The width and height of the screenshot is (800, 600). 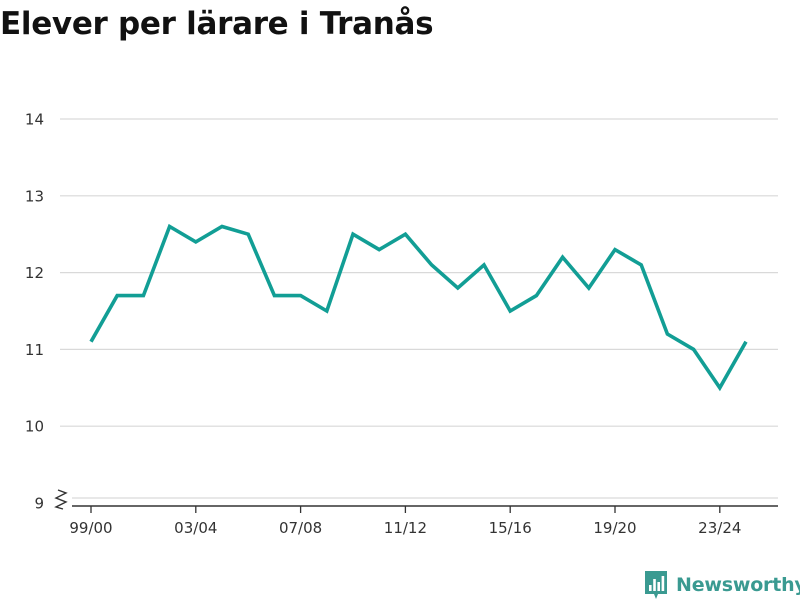 What do you see at coordinates (34, 350) in the screenshot?
I see `y-tick-label: 11` at bounding box center [34, 350].